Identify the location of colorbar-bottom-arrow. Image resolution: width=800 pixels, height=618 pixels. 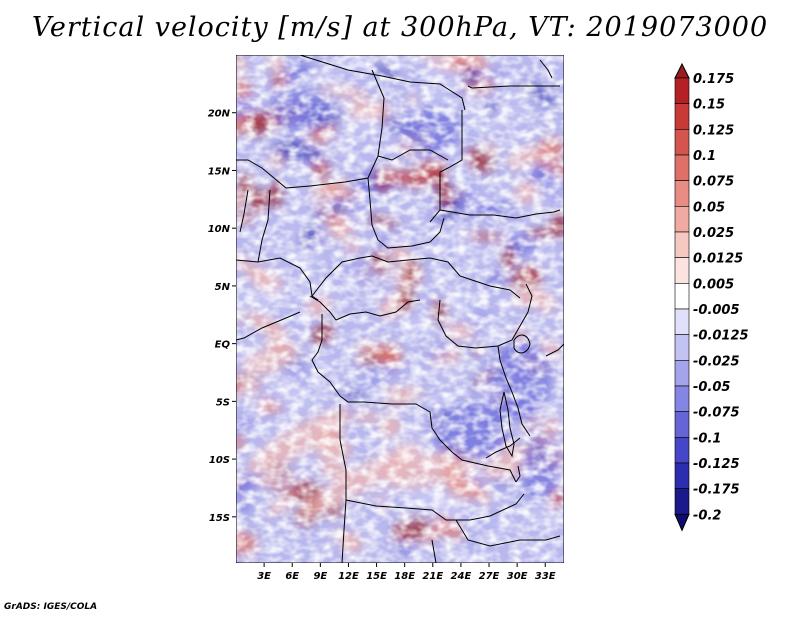
(682, 522).